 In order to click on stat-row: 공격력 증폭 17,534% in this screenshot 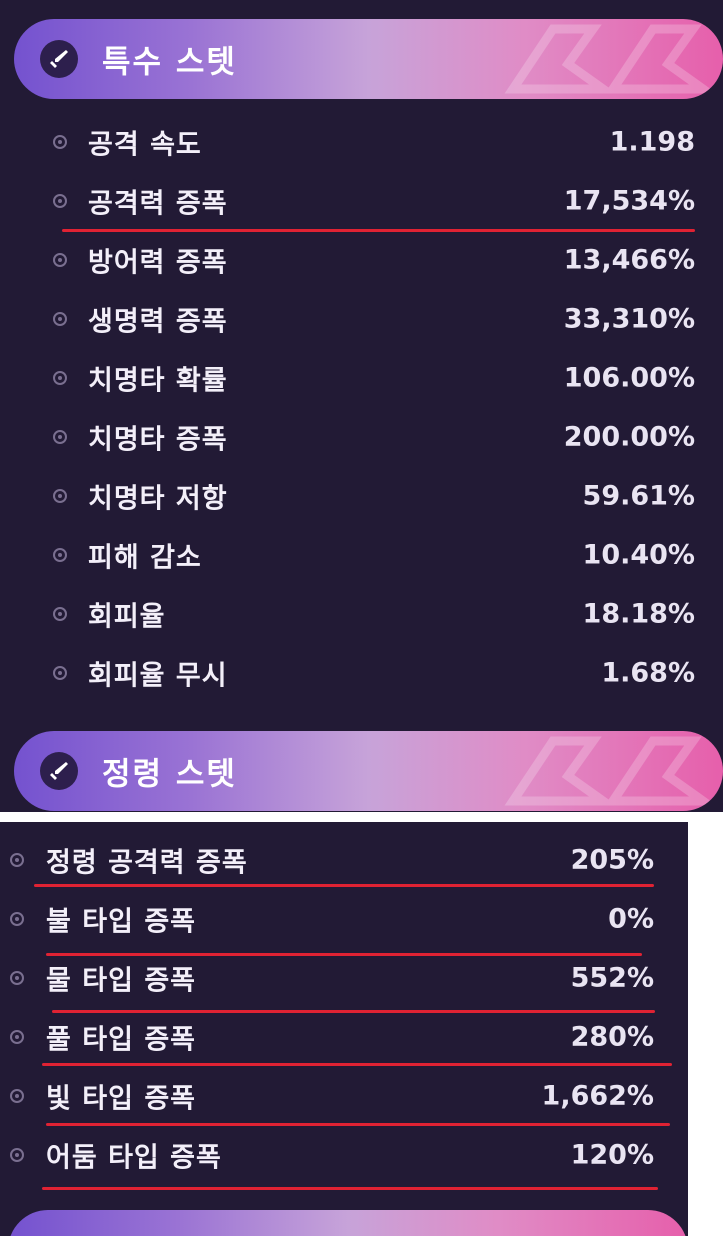, I will do `click(361, 201)`.